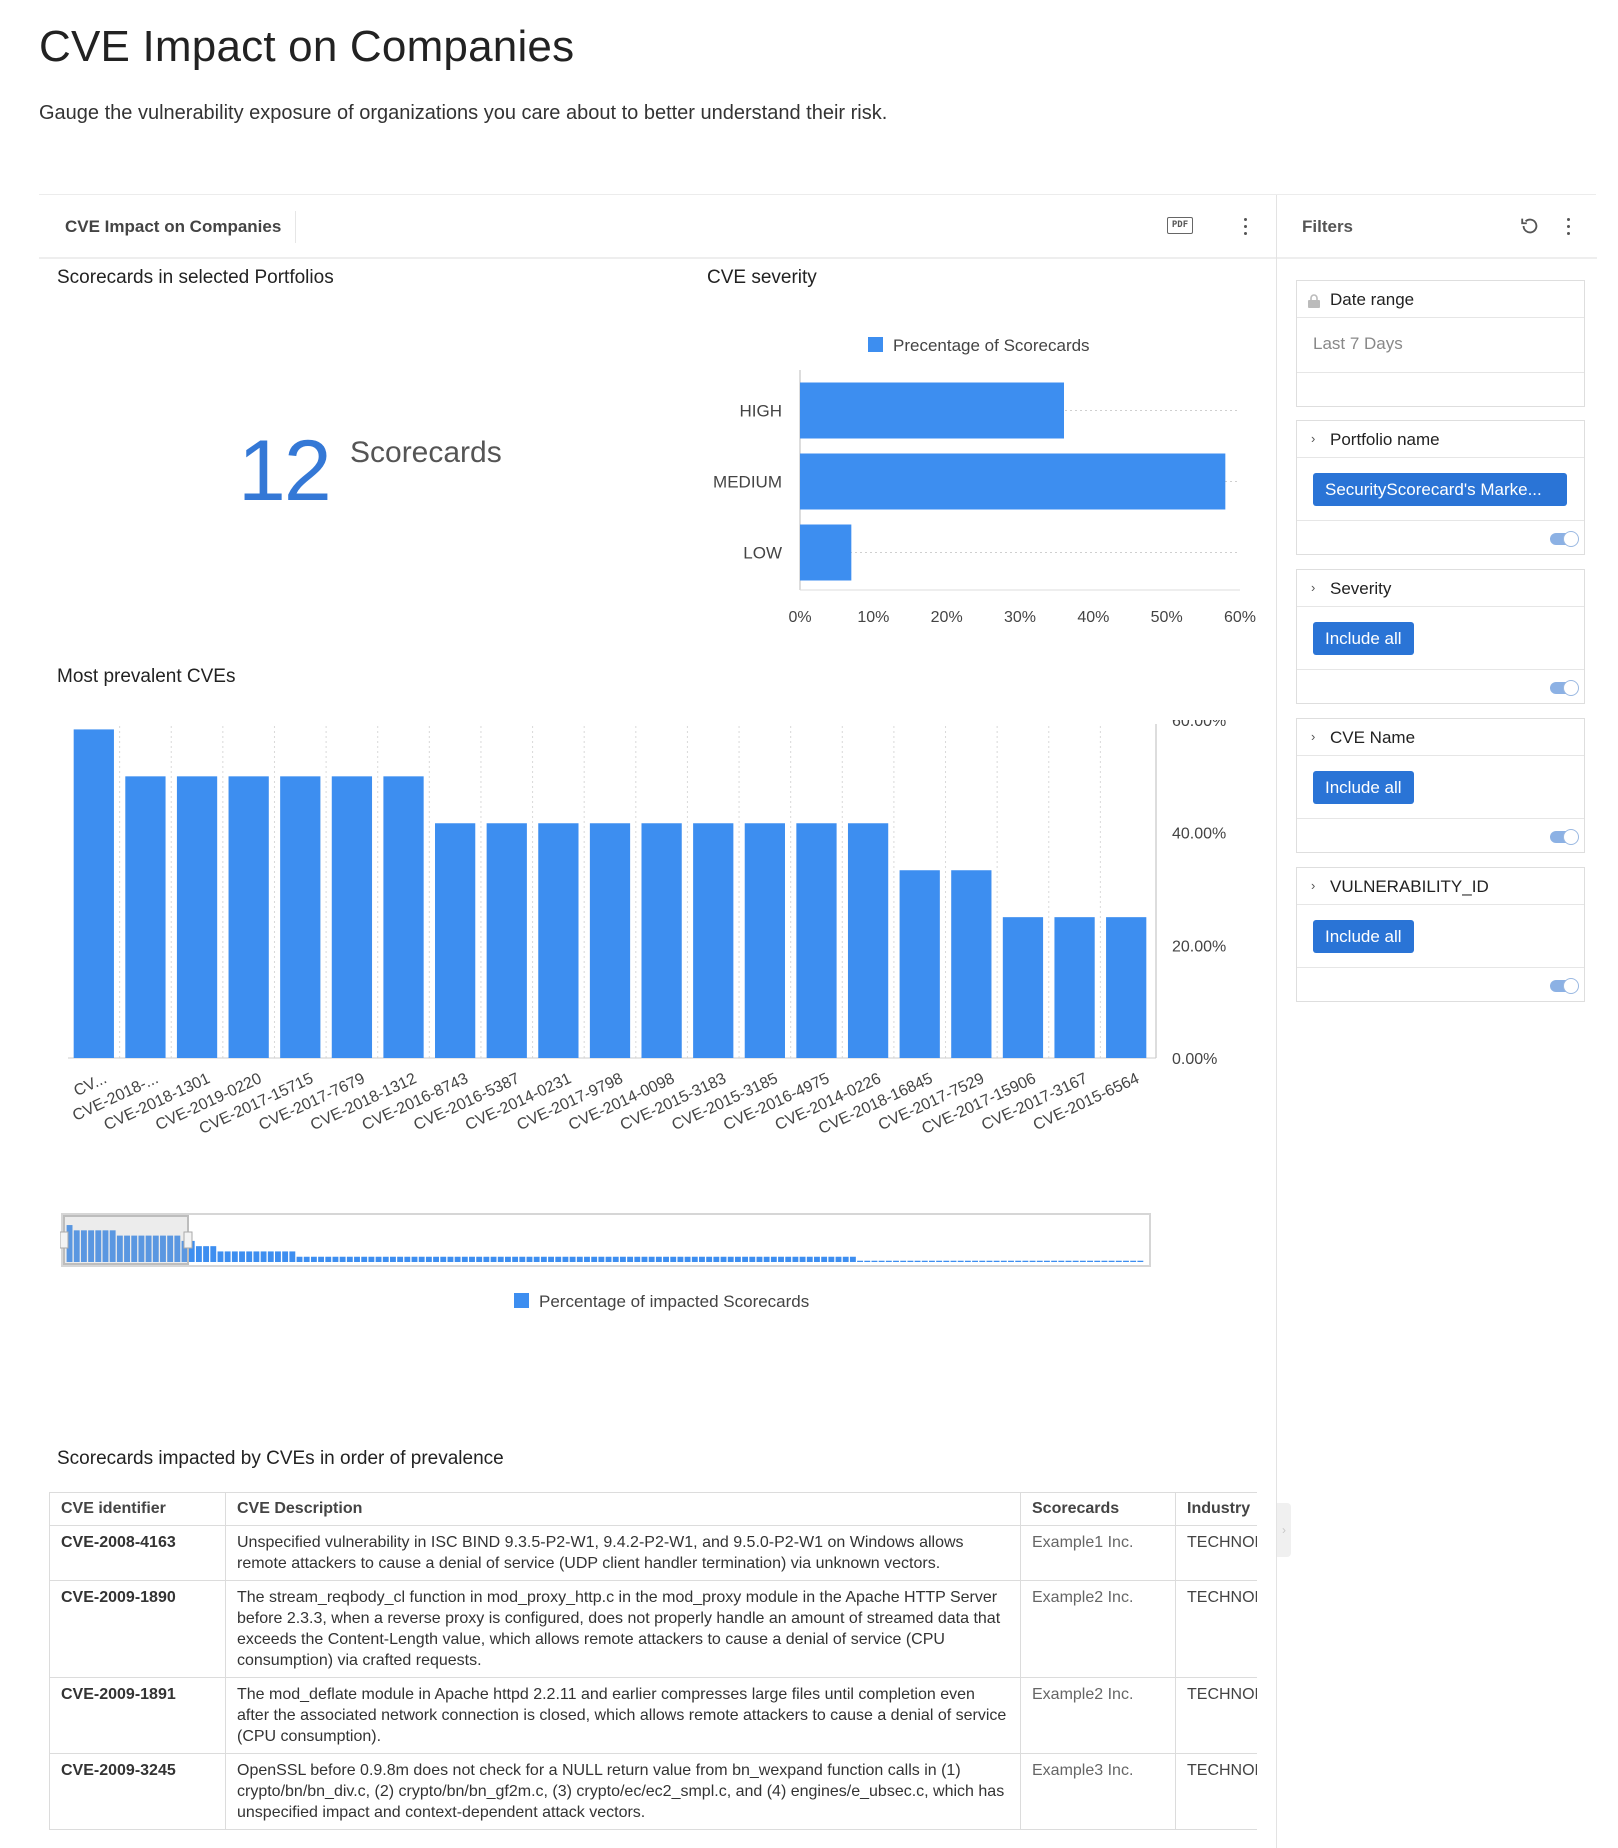  What do you see at coordinates (285, 471) in the screenshot?
I see `kpi-value: 12` at bounding box center [285, 471].